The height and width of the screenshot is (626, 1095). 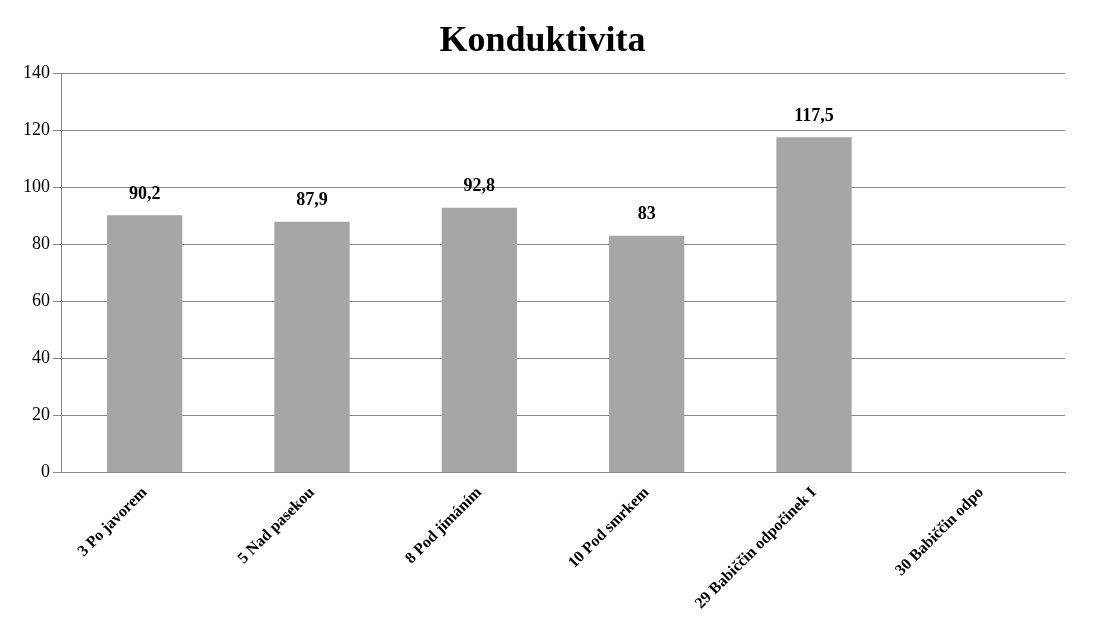 I want to click on y-tick-label: 20, so click(x=41, y=414).